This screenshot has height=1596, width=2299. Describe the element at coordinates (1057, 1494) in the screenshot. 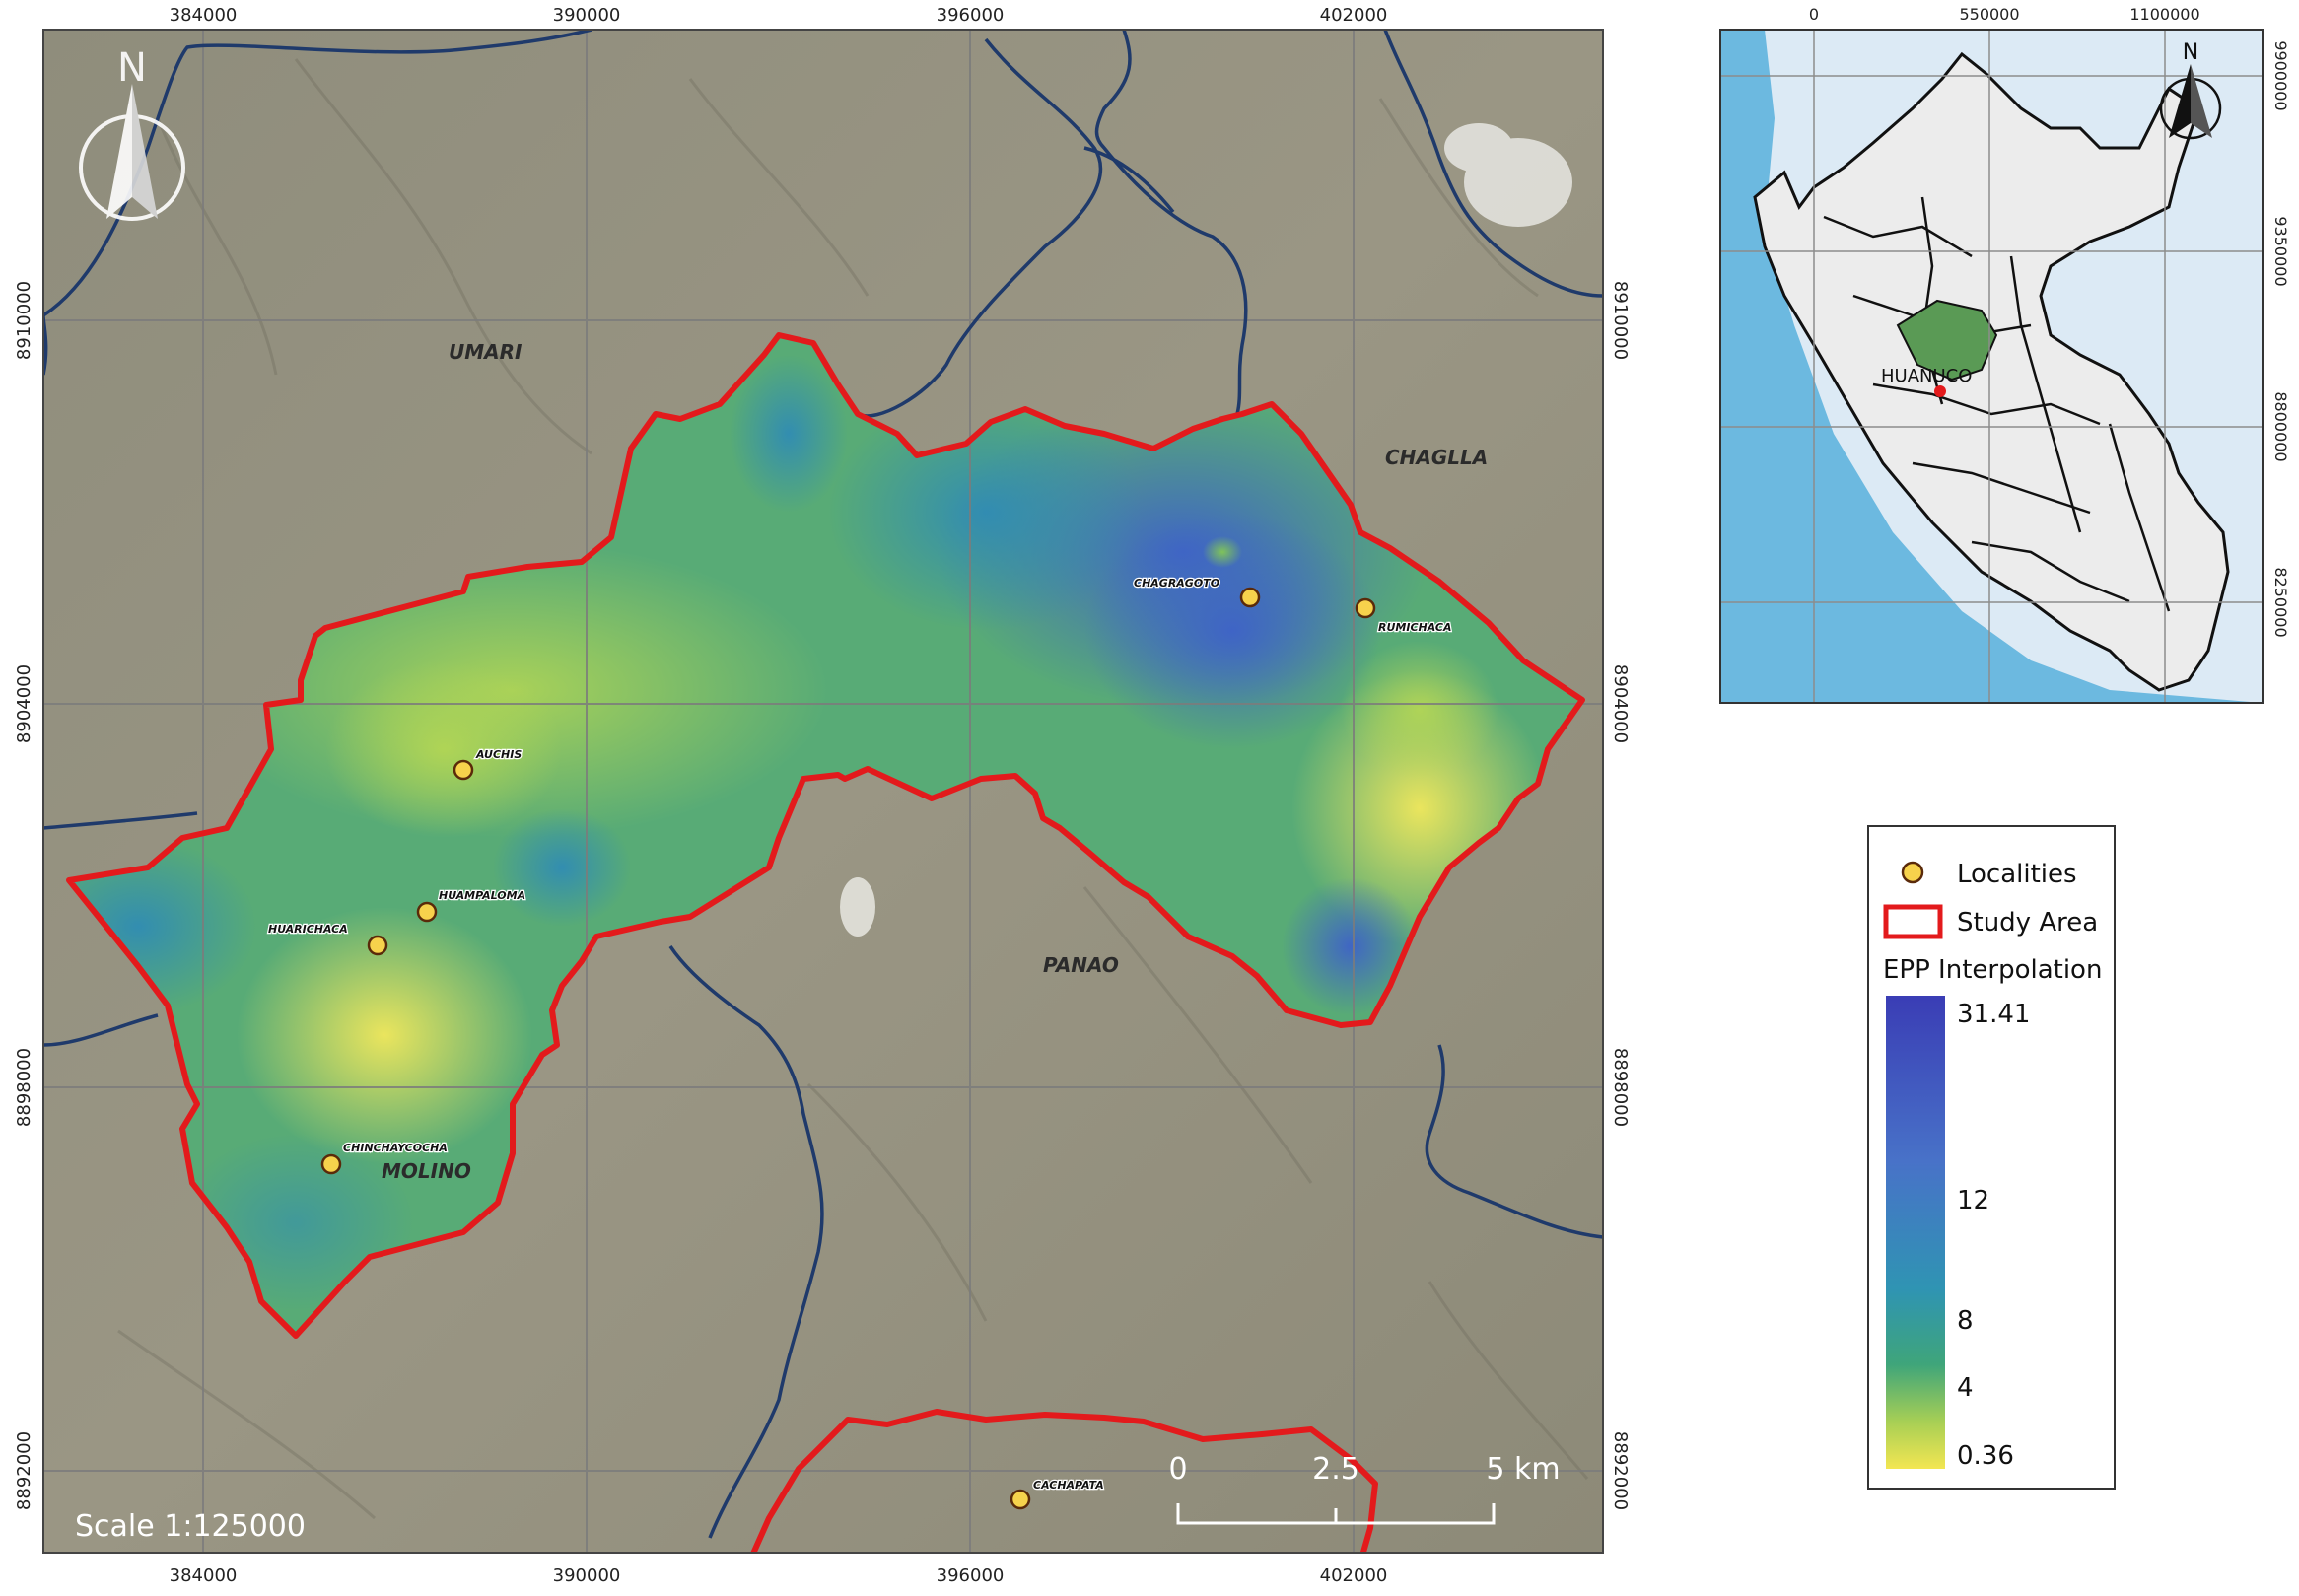

I see `locality-cachapata: CACHAPATA` at that location.